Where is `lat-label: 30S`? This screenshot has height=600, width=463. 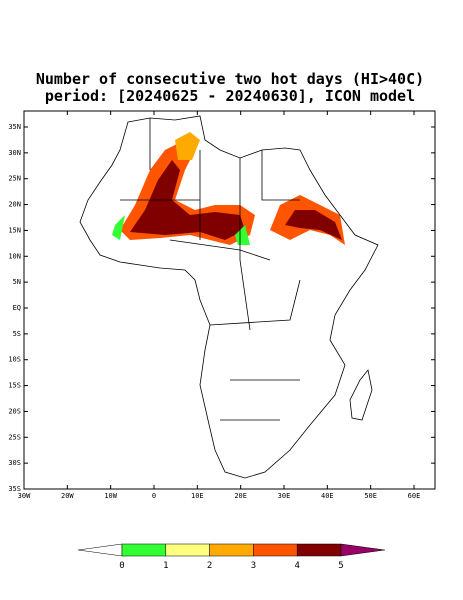 lat-label: 30S is located at coordinates (14, 463).